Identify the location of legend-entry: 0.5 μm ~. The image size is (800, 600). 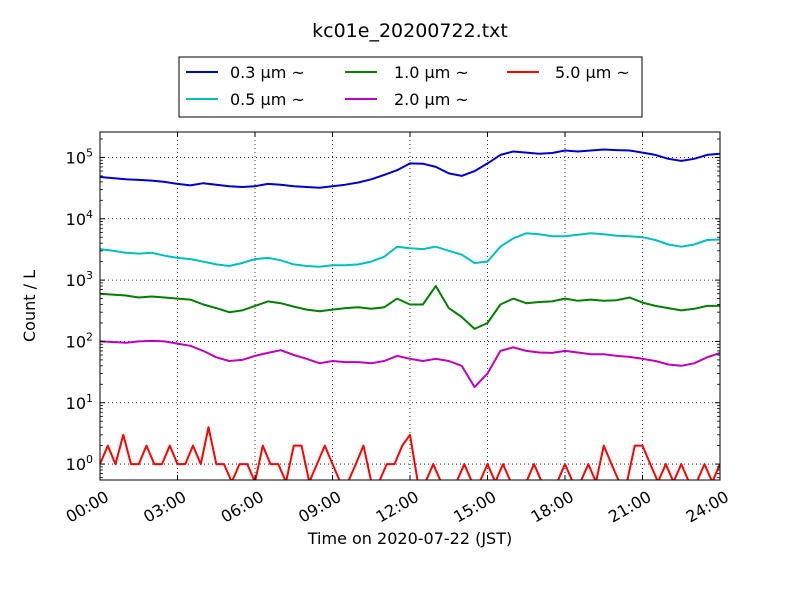
(245, 99).